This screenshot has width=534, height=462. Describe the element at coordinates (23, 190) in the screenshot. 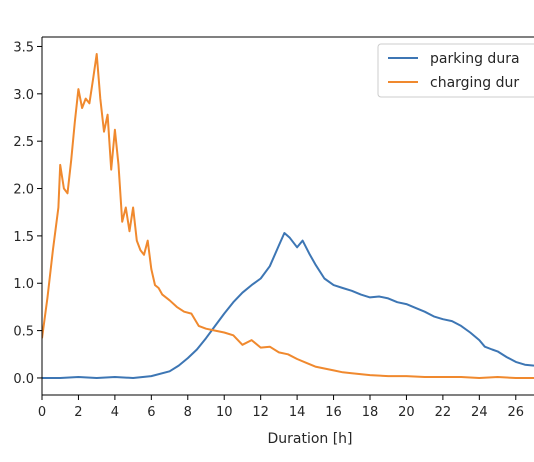

I see `y-tick-label: 2.0` at that location.